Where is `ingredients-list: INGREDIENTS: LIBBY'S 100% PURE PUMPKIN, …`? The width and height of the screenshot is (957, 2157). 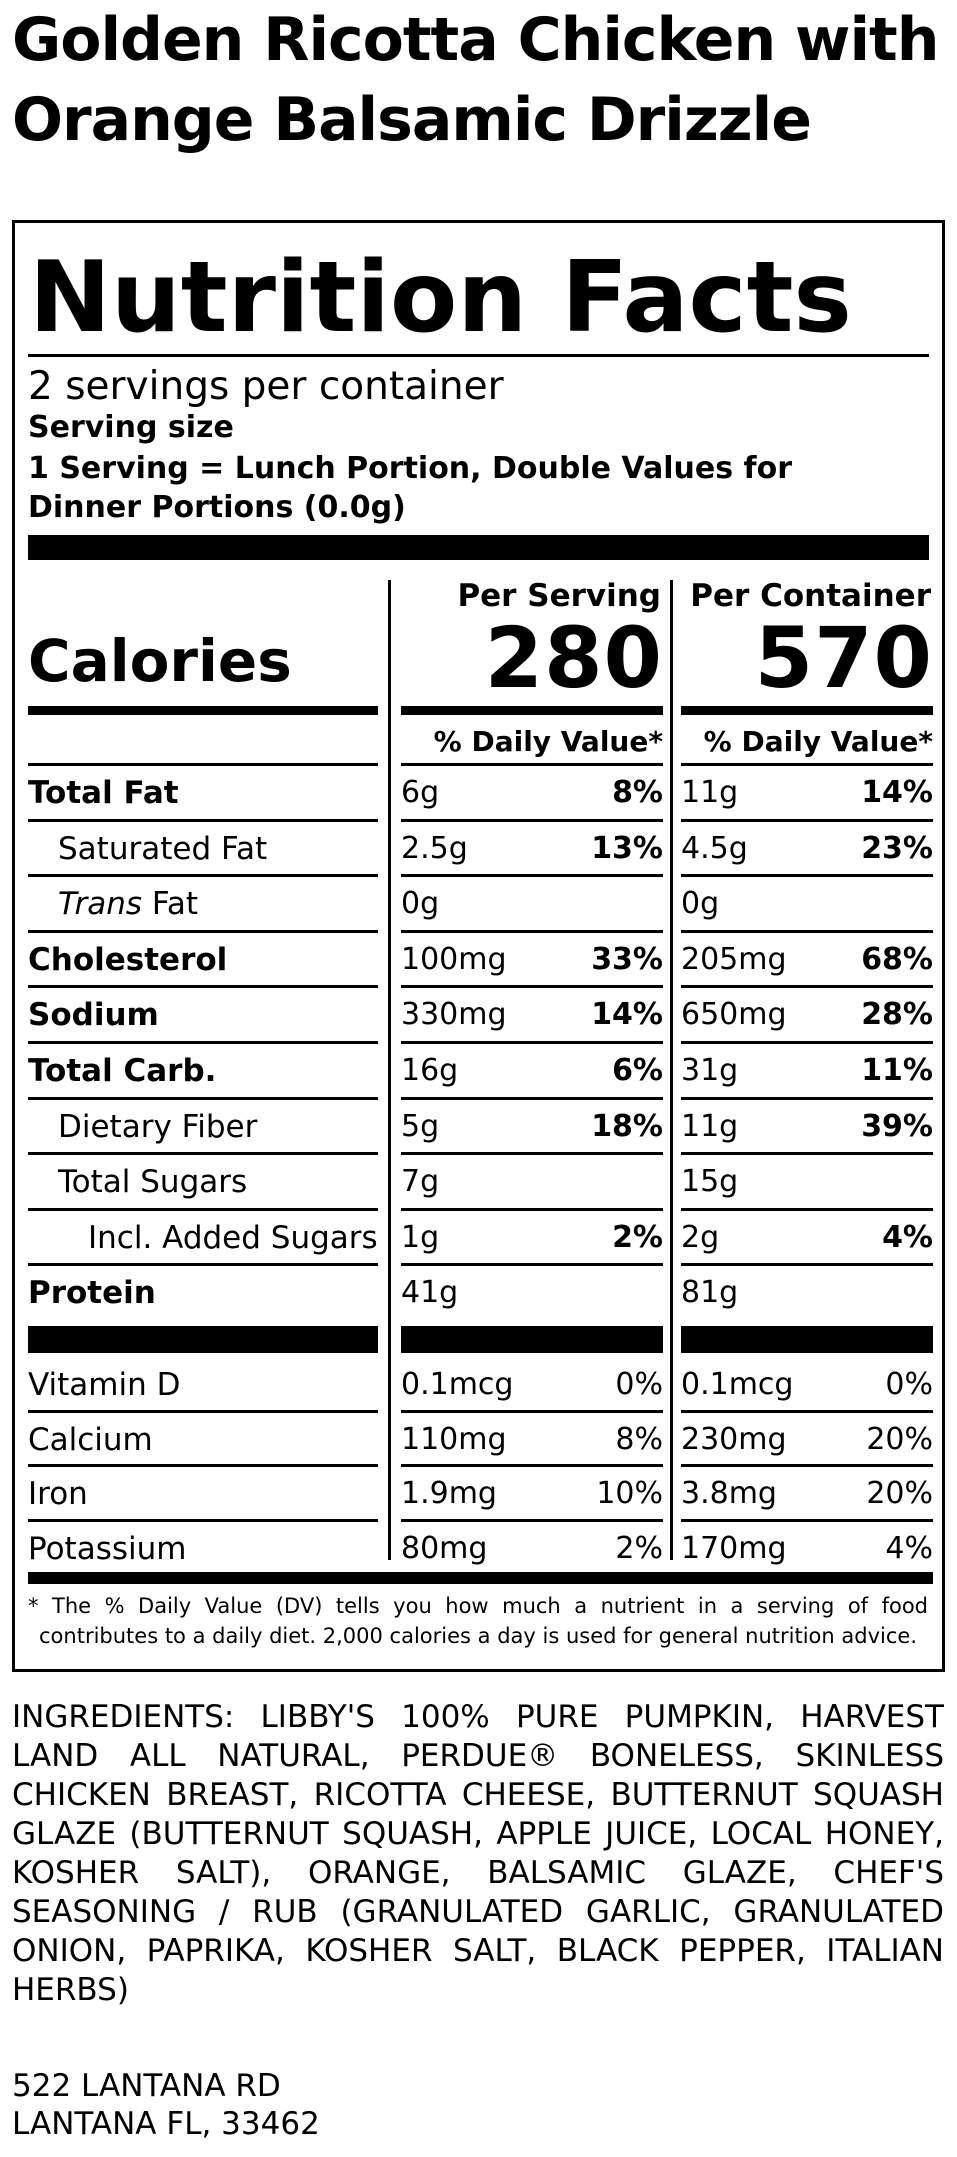 ingredients-list: INGREDIENTS: LIBBY'S 100% PURE PUMPKIN, … is located at coordinates (478, 1853).